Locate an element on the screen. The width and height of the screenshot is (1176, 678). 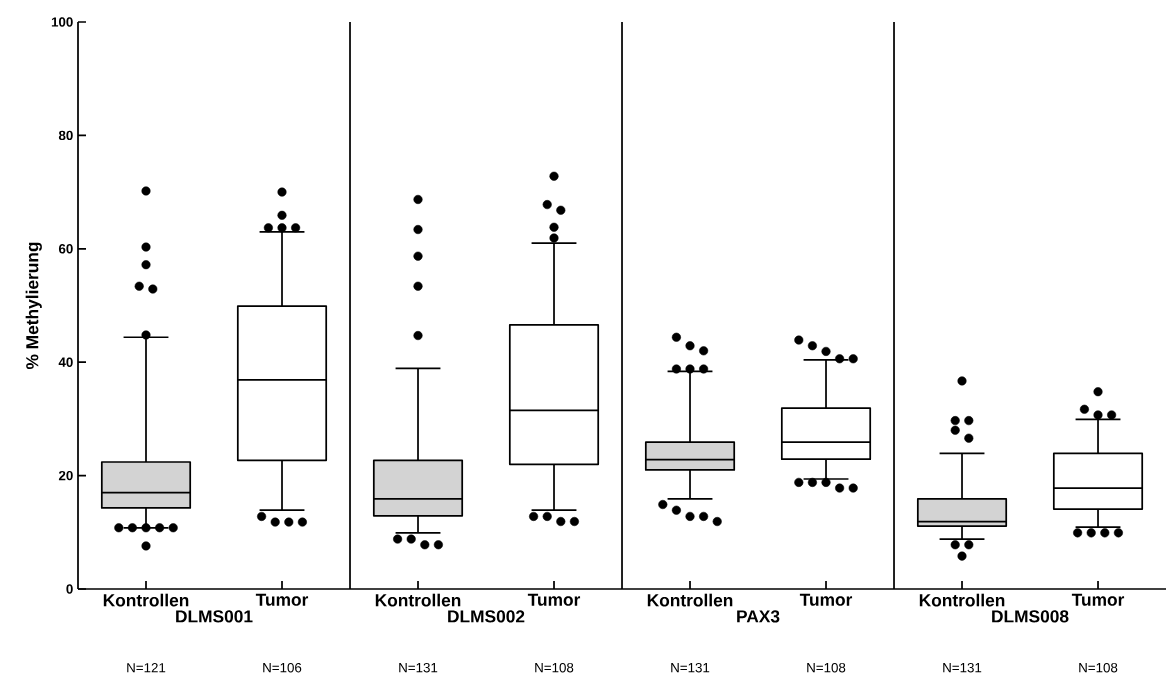
x-axis-title: DLMS001 is located at coordinates (214, 616).